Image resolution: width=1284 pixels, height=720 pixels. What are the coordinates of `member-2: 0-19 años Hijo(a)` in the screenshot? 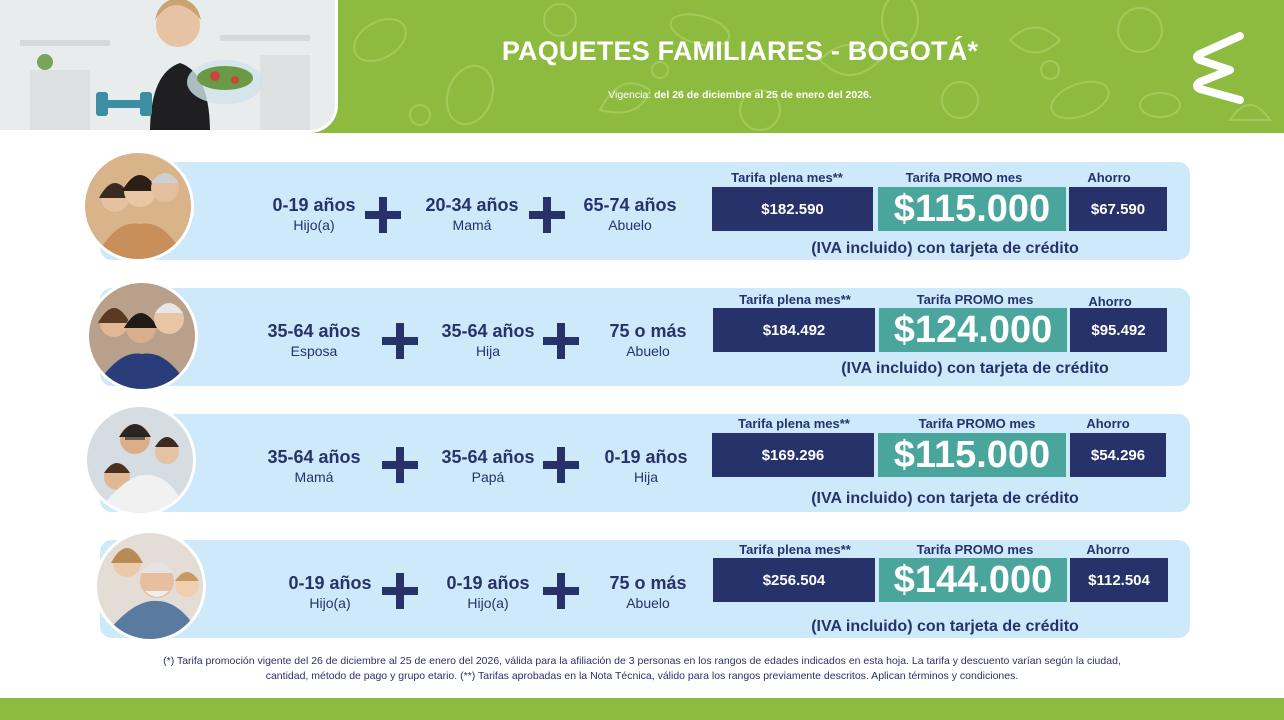 It's located at (488, 592).